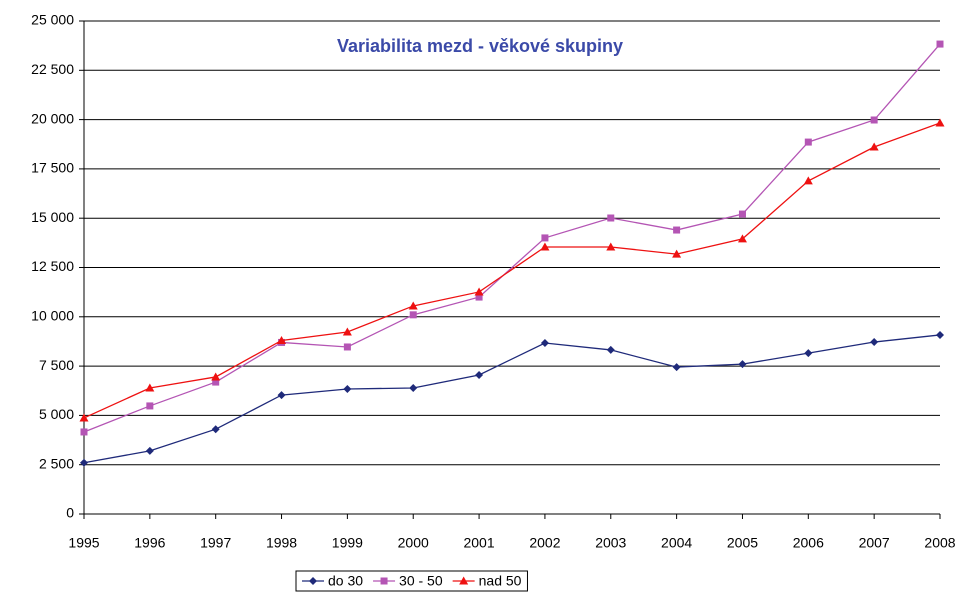 The image size is (965, 592). I want to click on y-tick-label: 20 000, so click(52, 118).